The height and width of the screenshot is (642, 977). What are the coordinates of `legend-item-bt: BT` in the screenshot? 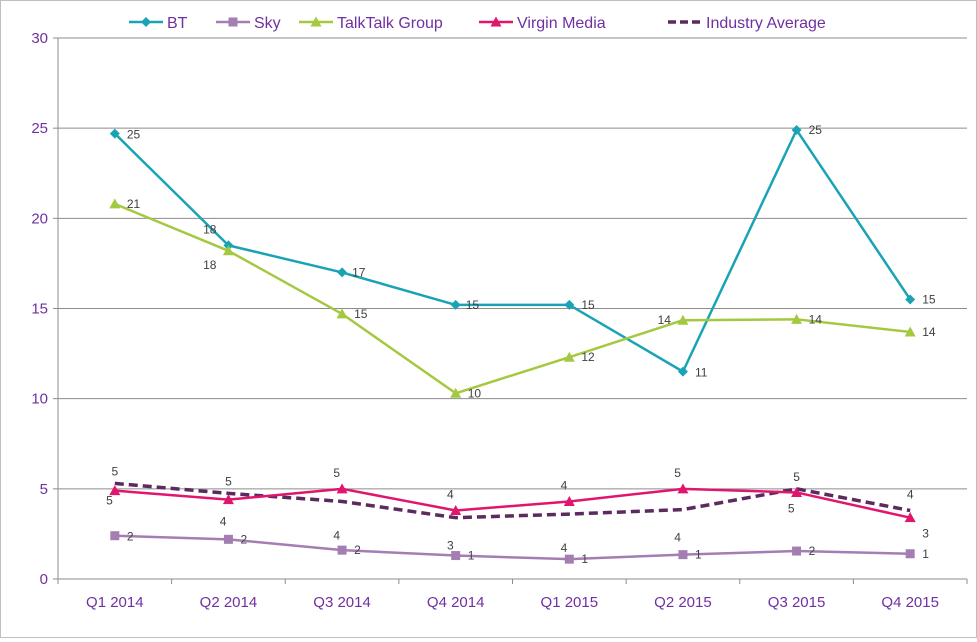 It's located at (158, 23).